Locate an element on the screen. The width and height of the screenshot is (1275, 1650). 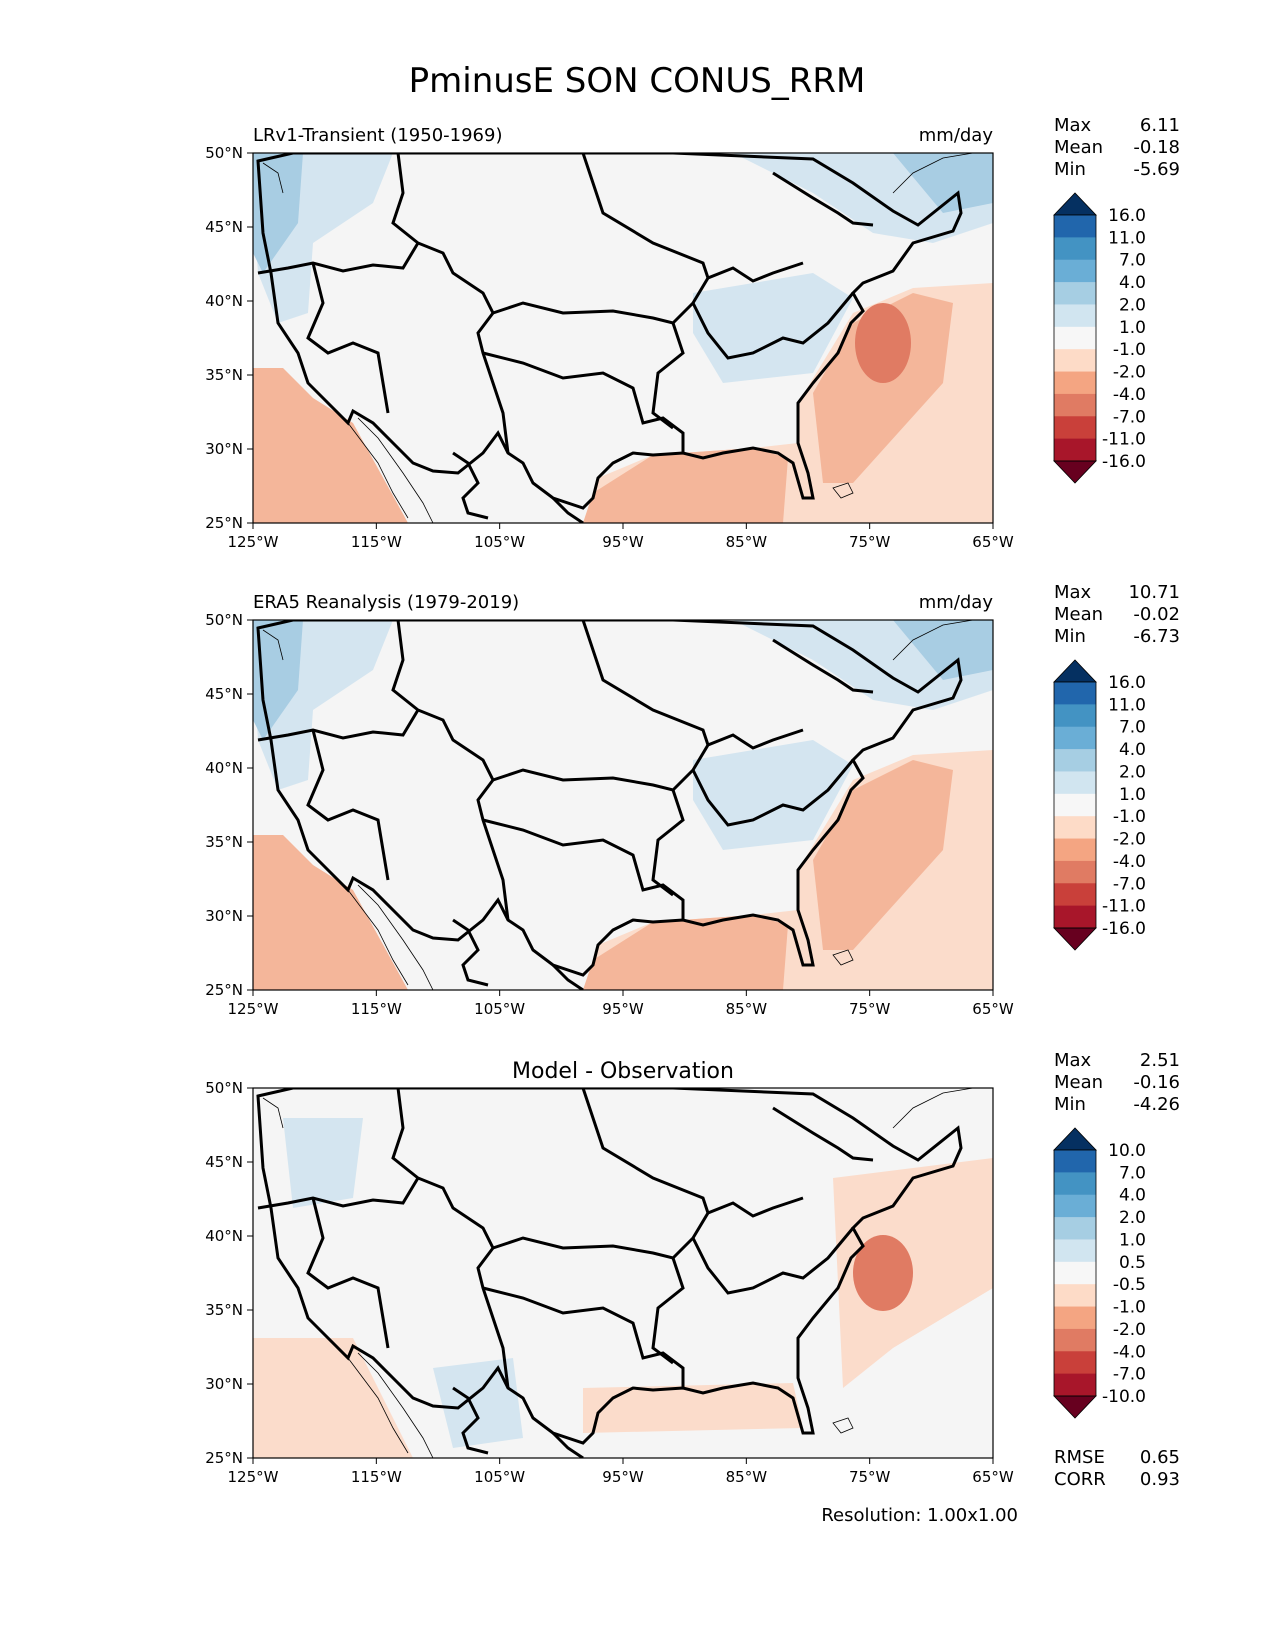
map-field is located at coordinates (623, 1273).